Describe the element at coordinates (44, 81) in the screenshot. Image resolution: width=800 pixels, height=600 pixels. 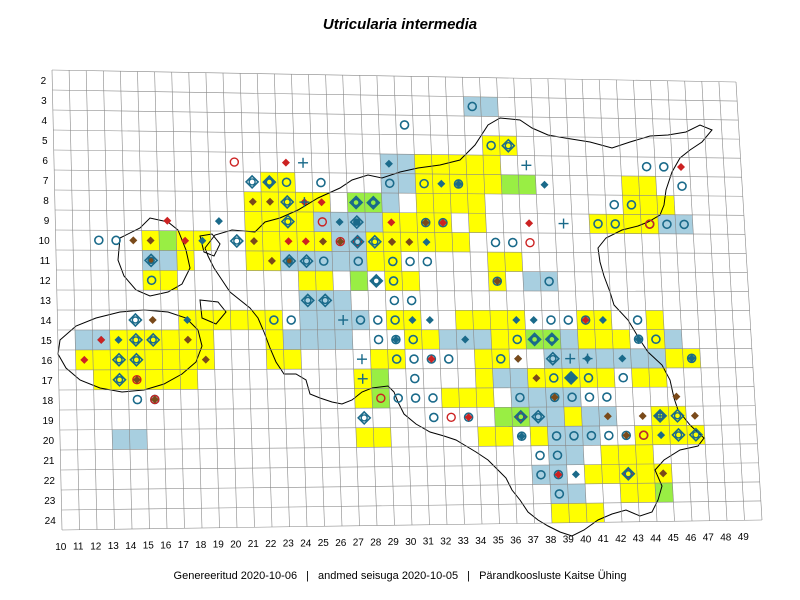
I see `row-label: 2` at that location.